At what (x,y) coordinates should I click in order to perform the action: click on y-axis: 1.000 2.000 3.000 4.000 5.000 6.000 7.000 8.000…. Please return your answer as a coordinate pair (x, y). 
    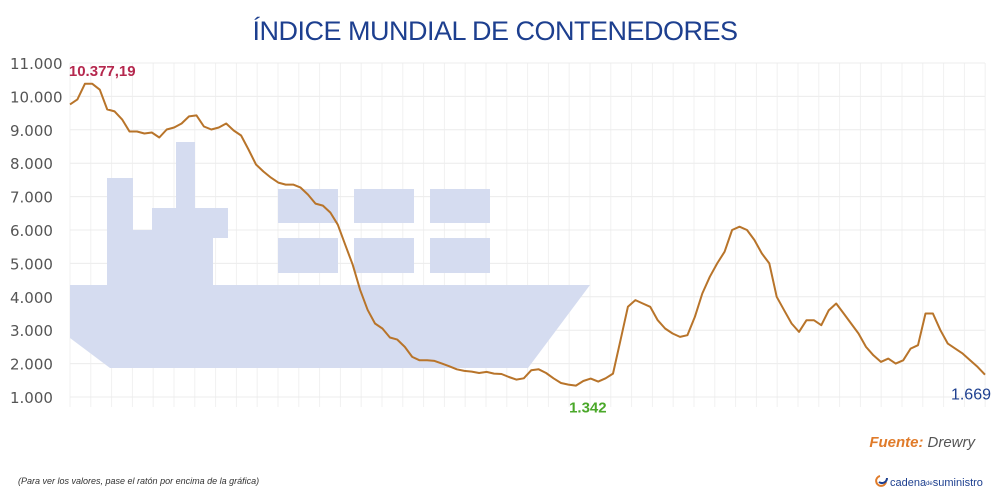
    Looking at the image, I should click on (36, 231).